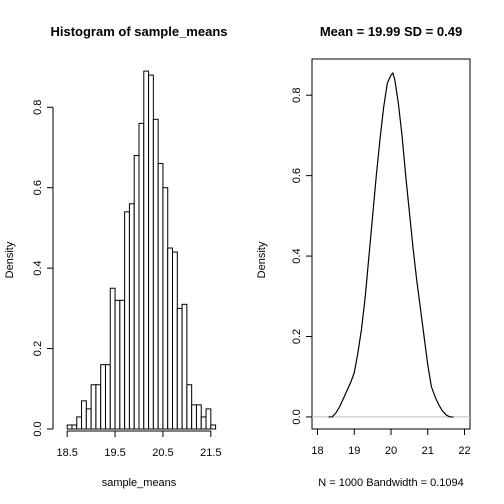 This screenshot has width=504, height=504. I want to click on density-x-tick-label: 20, so click(391, 451).